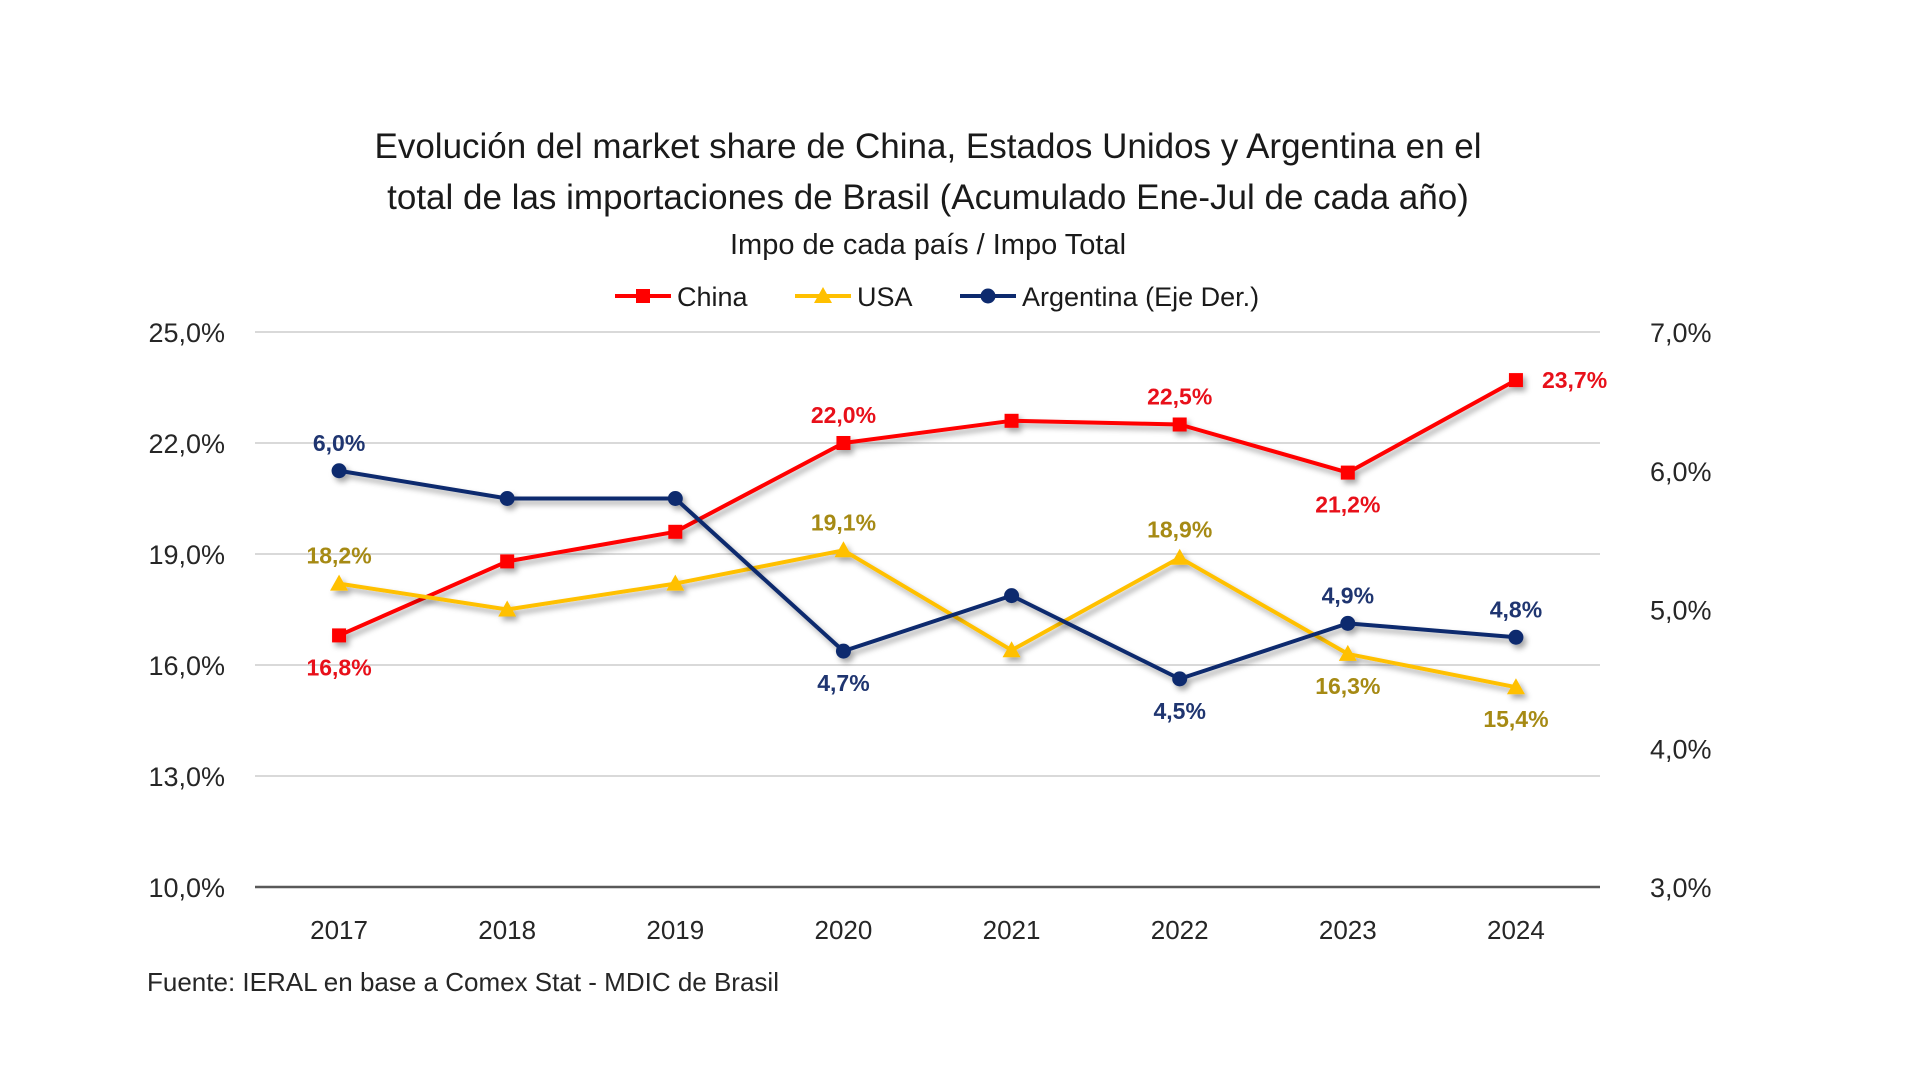 The height and width of the screenshot is (1090, 1920). What do you see at coordinates (1012, 930) in the screenshot?
I see `x-tick-label: 2021` at bounding box center [1012, 930].